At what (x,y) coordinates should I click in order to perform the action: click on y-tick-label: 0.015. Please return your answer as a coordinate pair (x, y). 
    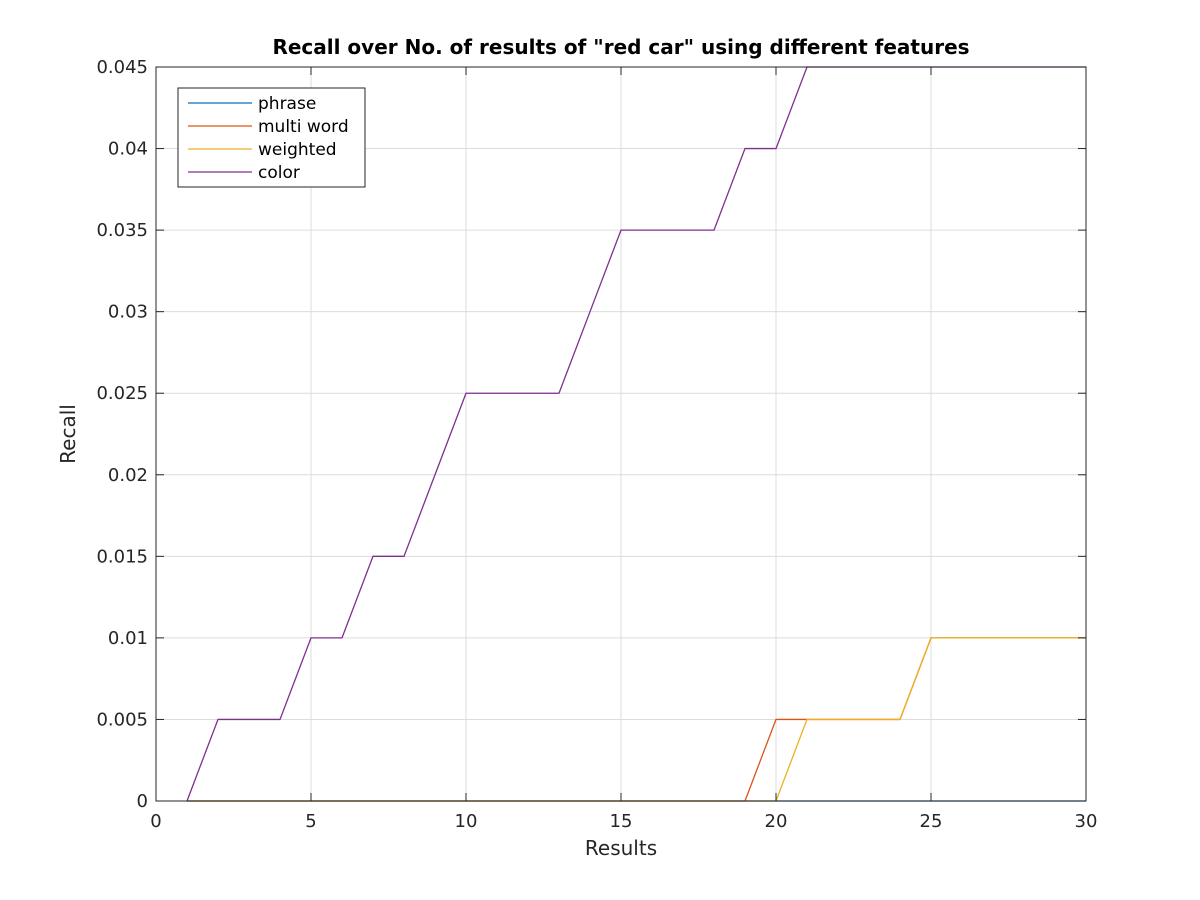
    Looking at the image, I should click on (122, 556).